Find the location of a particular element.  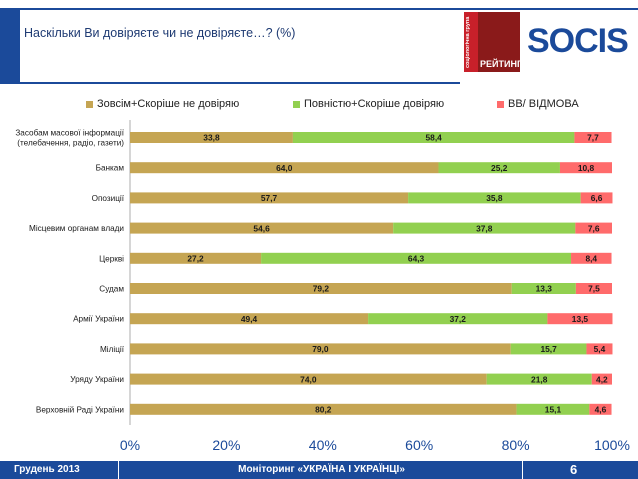

data-label: 37,8 is located at coordinates (484, 228).